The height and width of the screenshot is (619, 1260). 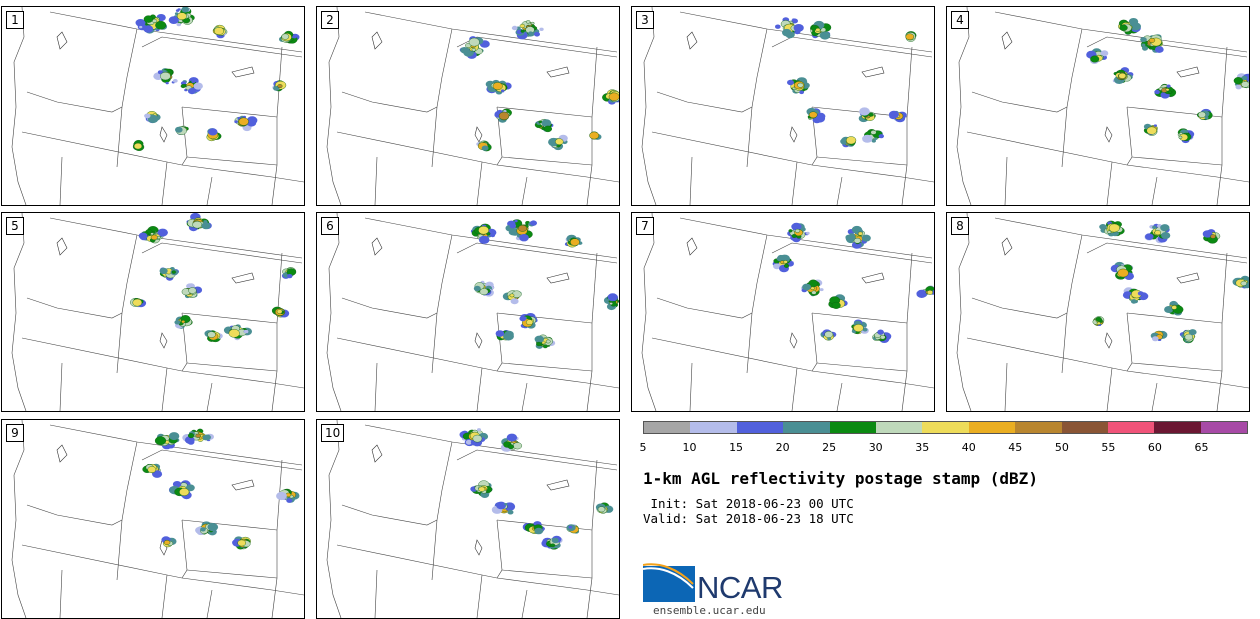 I want to click on postage-stamp-panel-3: 3, so click(x=783, y=106).